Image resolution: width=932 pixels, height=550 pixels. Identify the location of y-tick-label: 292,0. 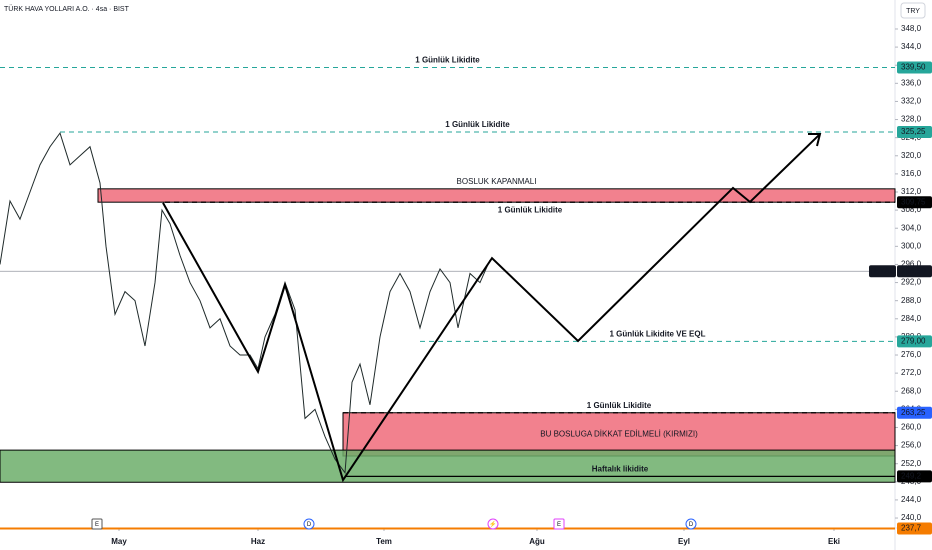
(911, 282).